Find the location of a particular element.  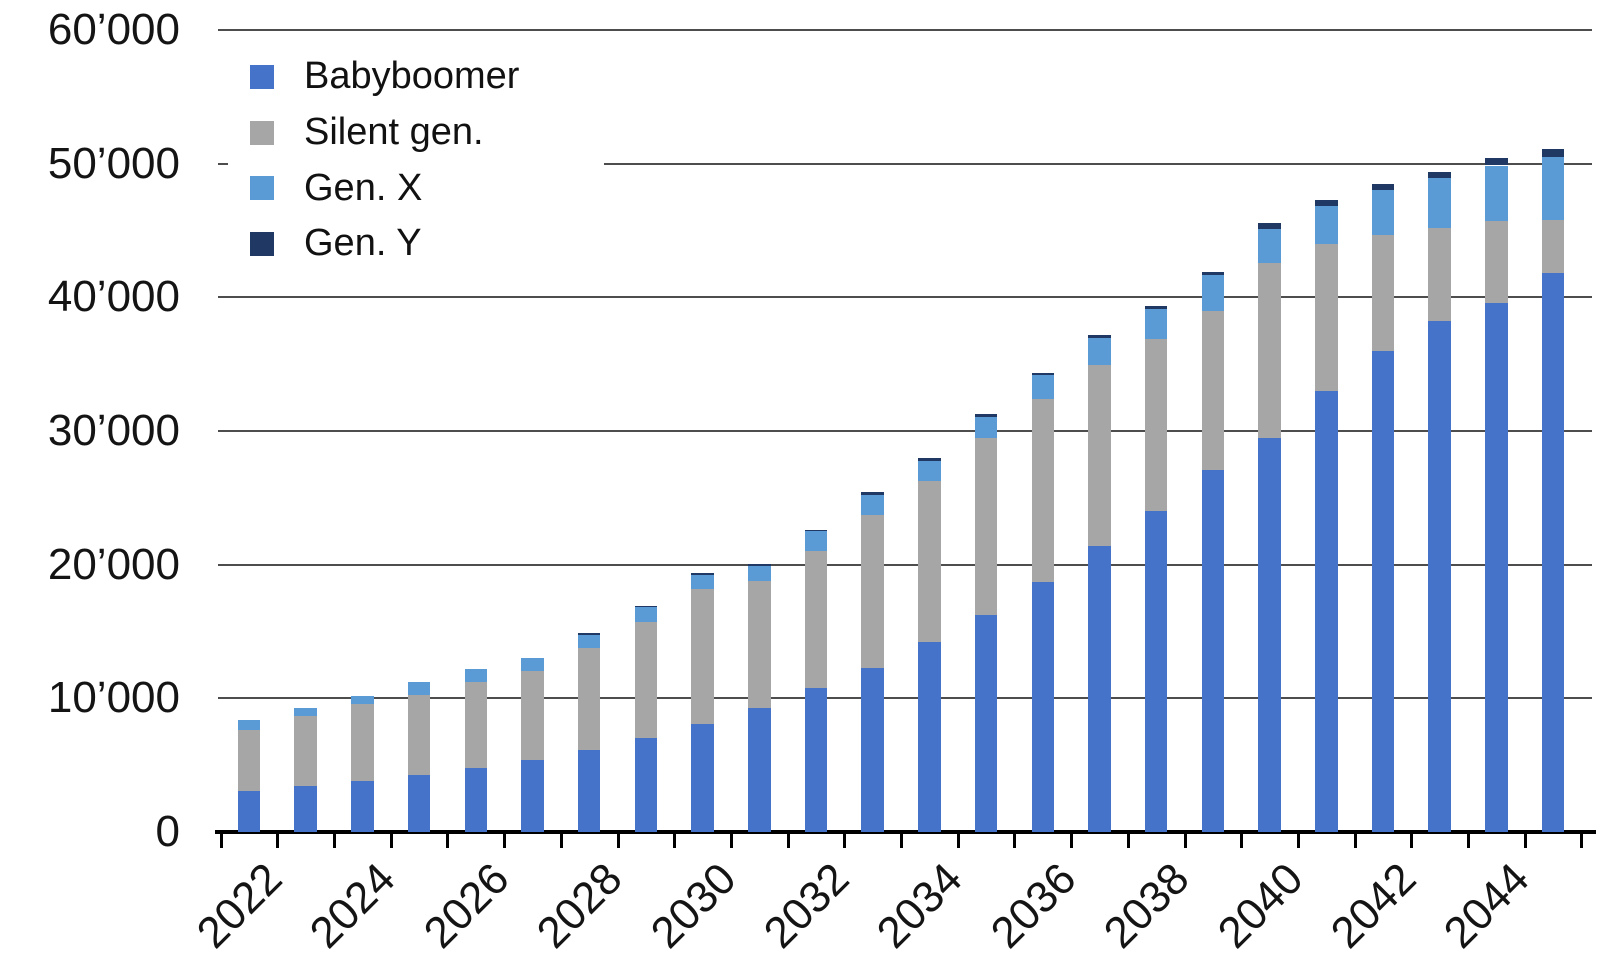

legend-label-babyboomer: Babyboomer is located at coordinates (412, 76).